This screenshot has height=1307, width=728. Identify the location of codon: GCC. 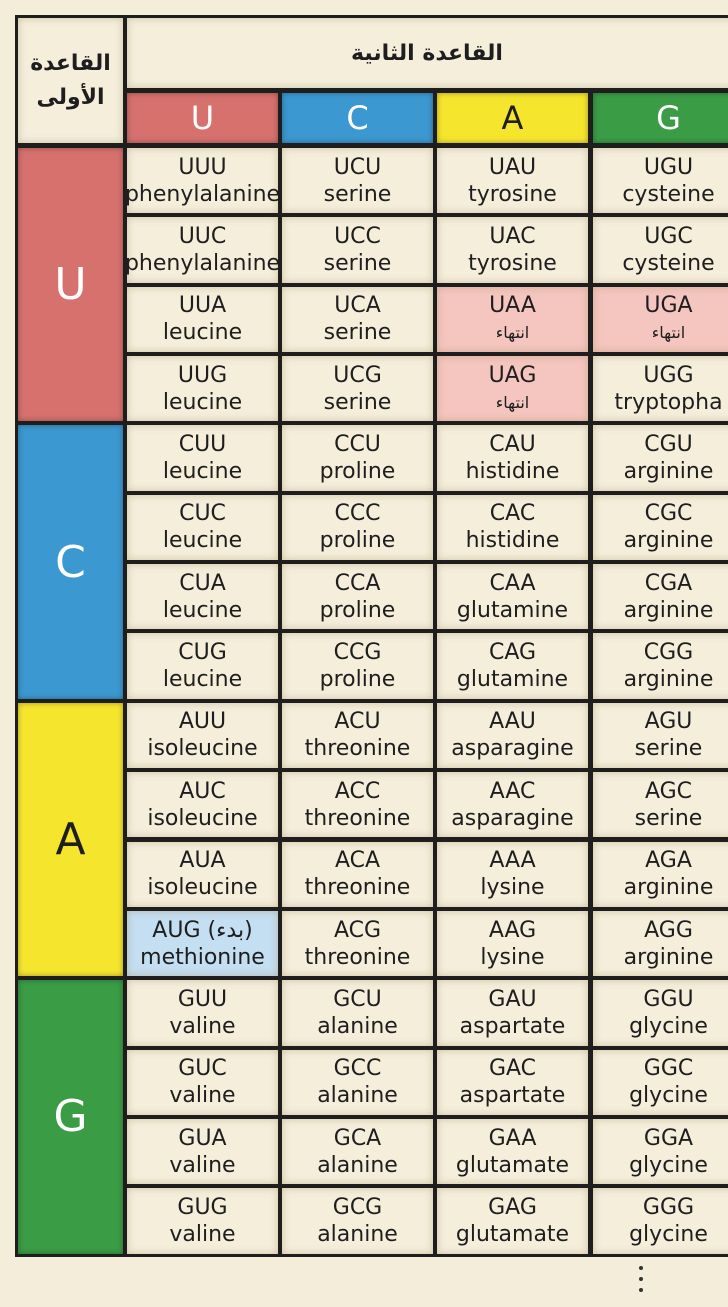
(357, 1069).